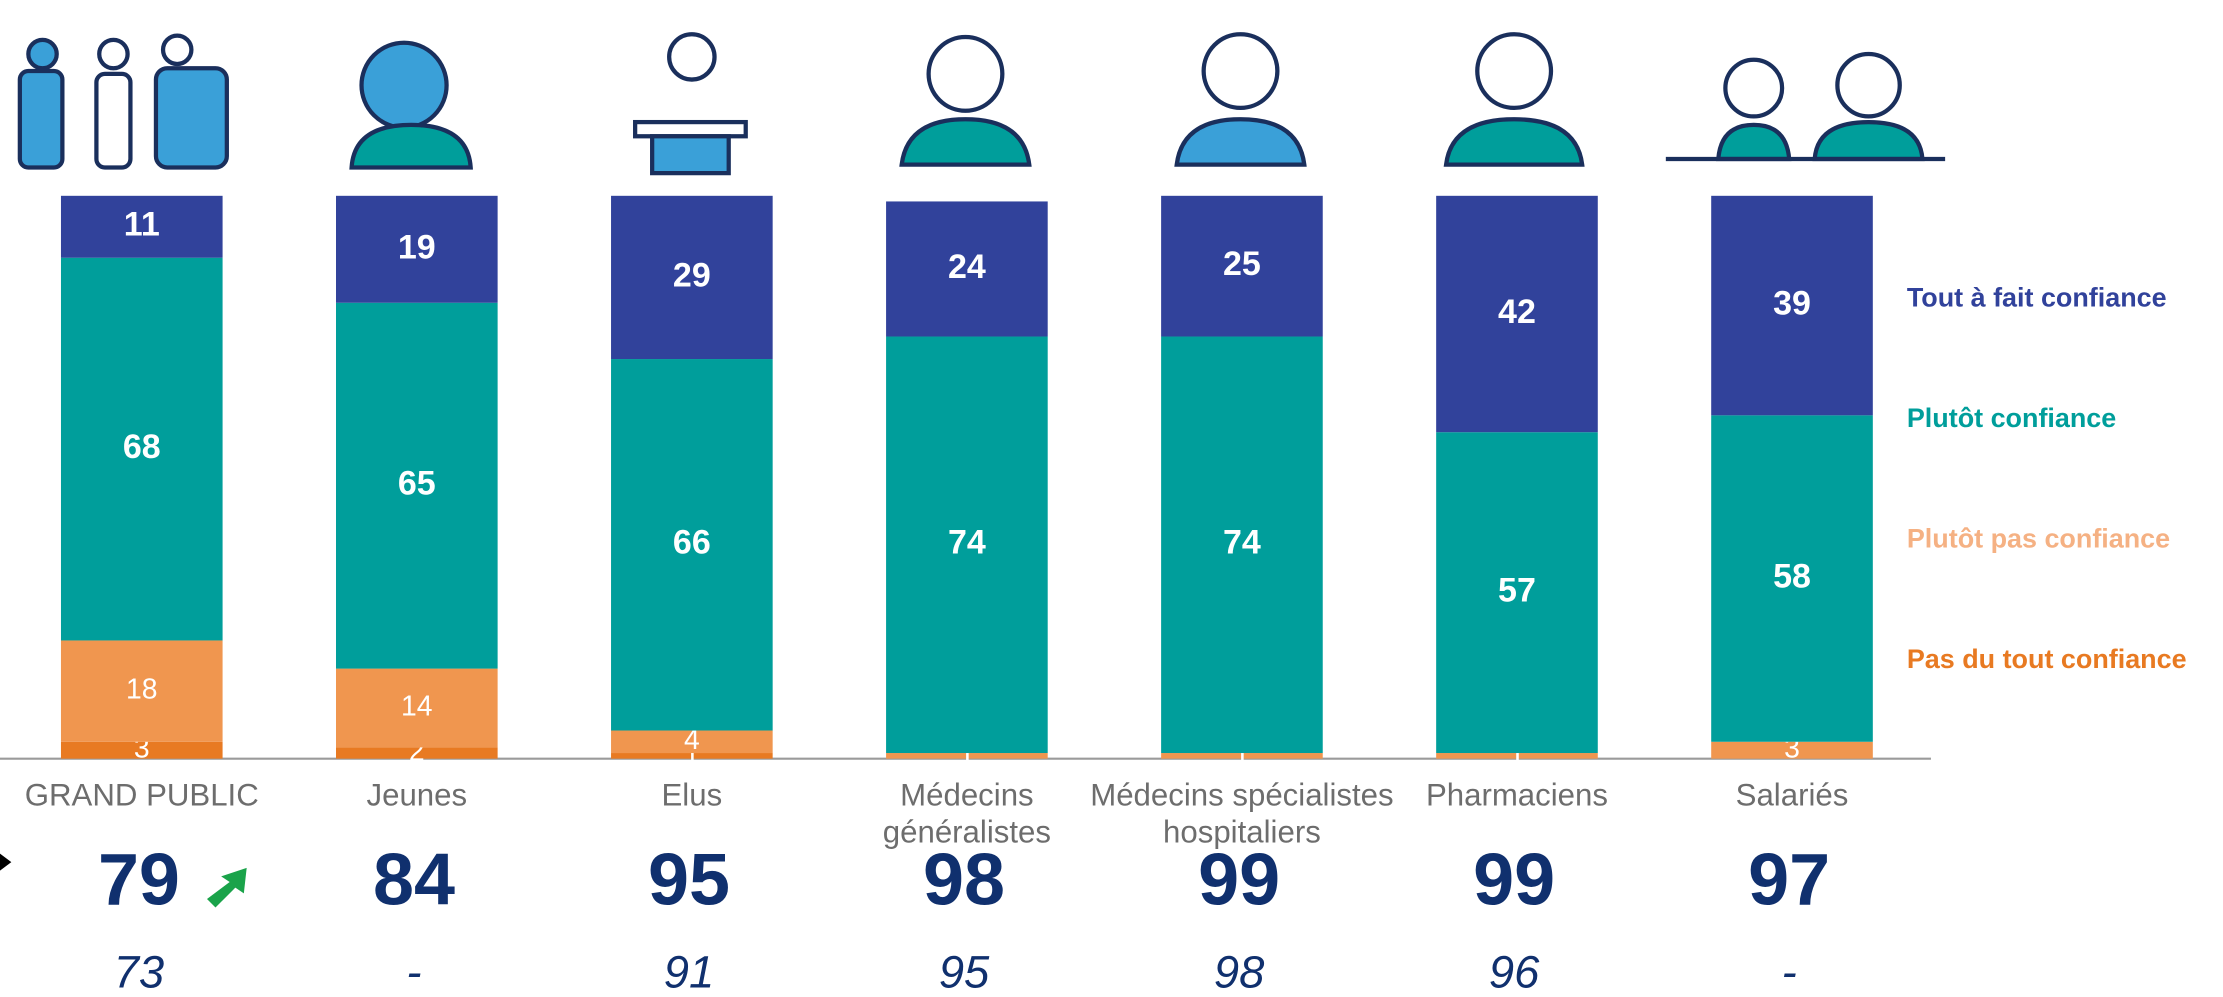 The width and height of the screenshot is (2223, 997). What do you see at coordinates (1239, 972) in the screenshot?
I see `previous-total: 98` at bounding box center [1239, 972].